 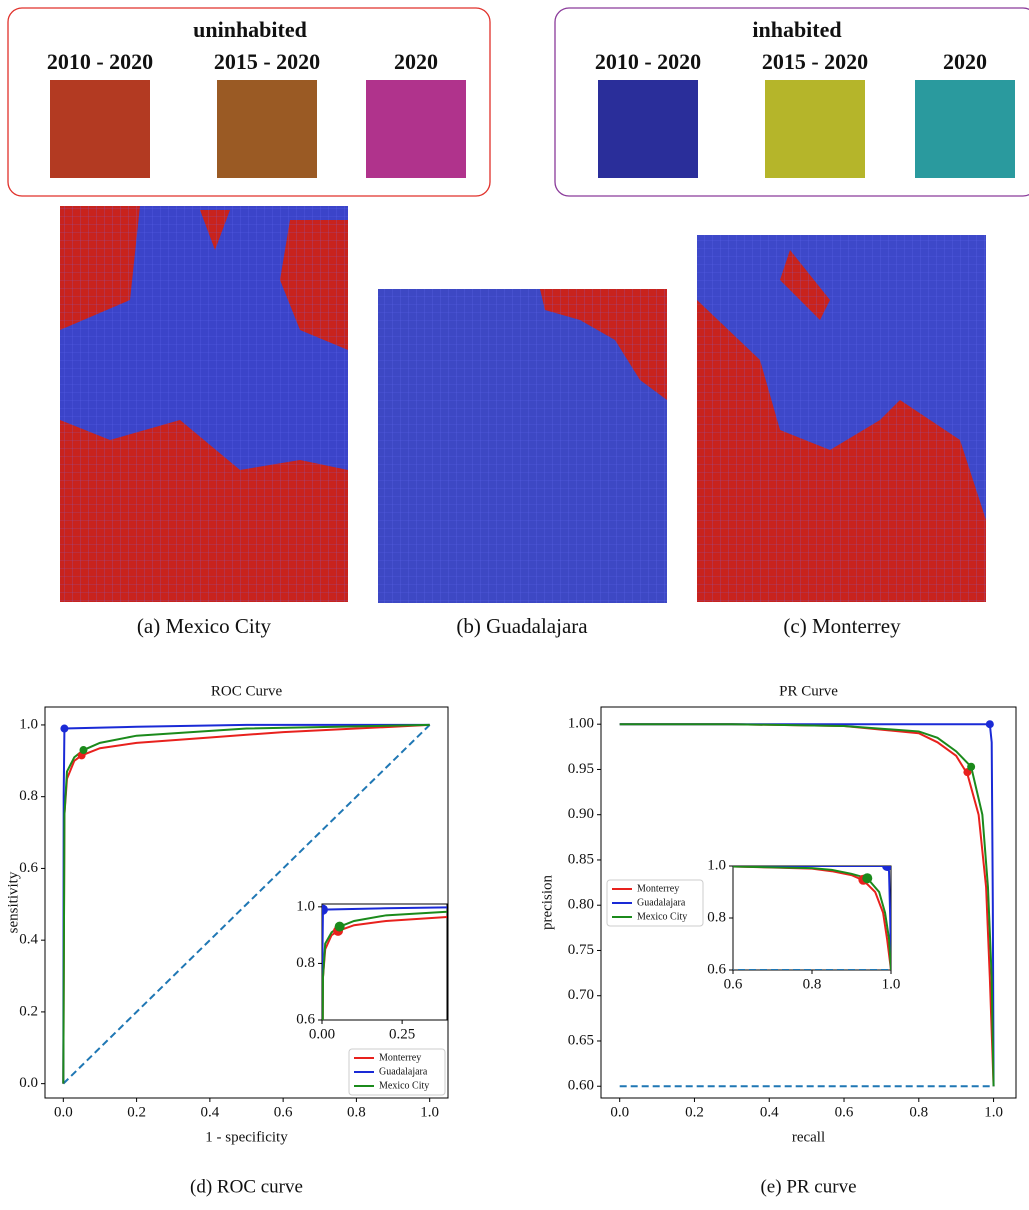 I want to click on x-tick-label: 0.00, so click(x=322, y=1034).